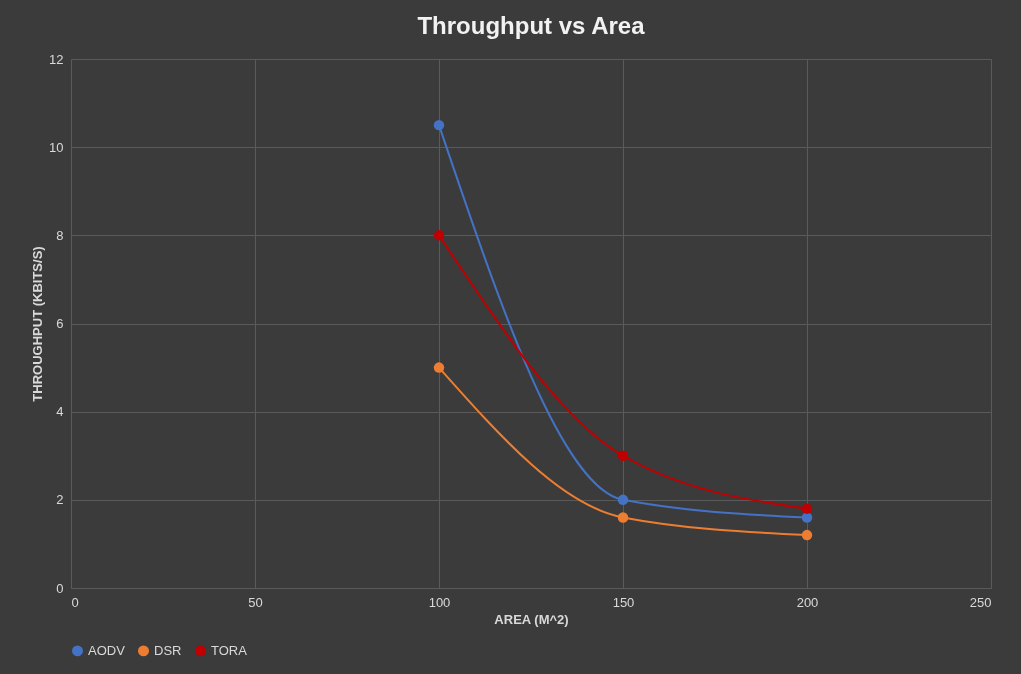 This screenshot has width=1021, height=674. Describe the element at coordinates (60, 323) in the screenshot. I see `y-tick-label: 6` at that location.